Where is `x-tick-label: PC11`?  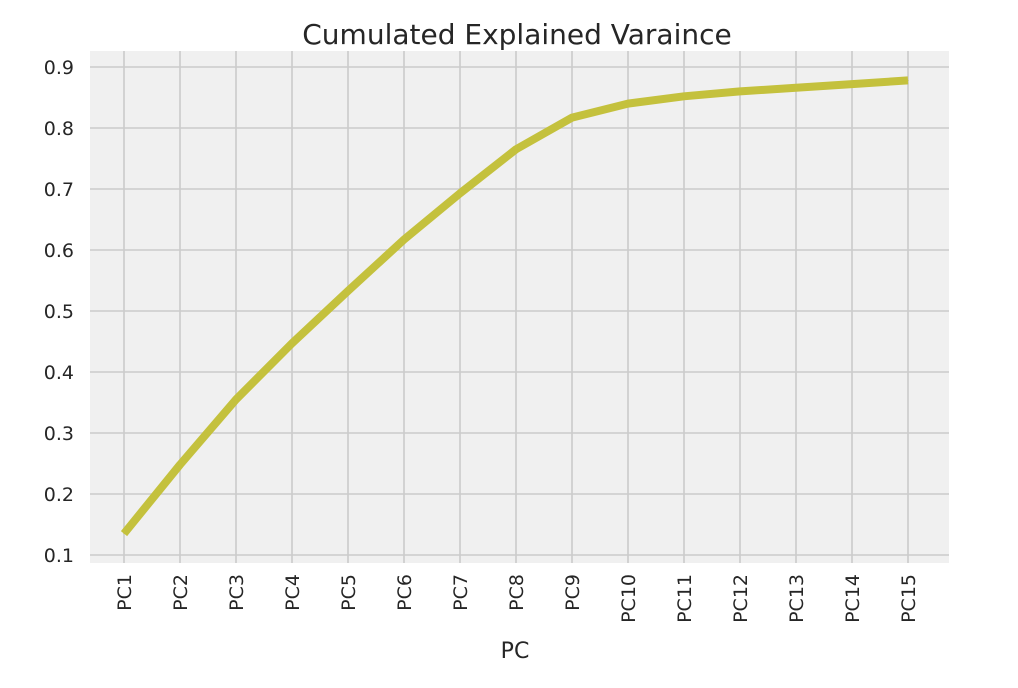 x-tick-label: PC11 is located at coordinates (685, 598).